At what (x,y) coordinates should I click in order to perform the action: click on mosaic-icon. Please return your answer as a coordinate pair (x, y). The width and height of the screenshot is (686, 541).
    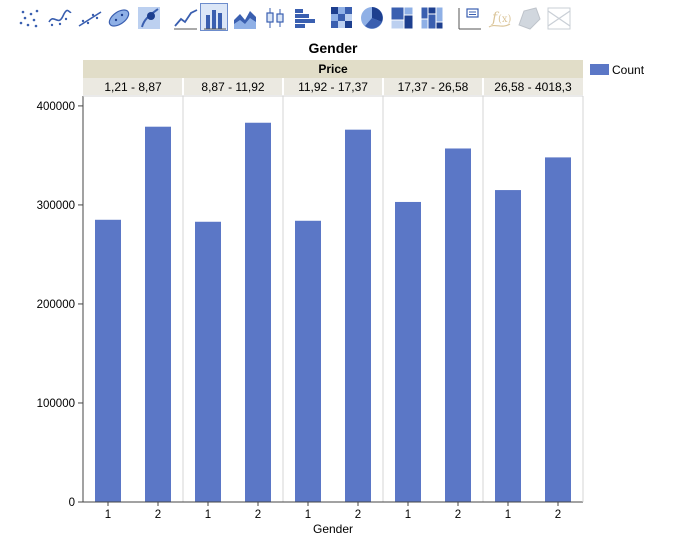
    Looking at the image, I should click on (432, 18).